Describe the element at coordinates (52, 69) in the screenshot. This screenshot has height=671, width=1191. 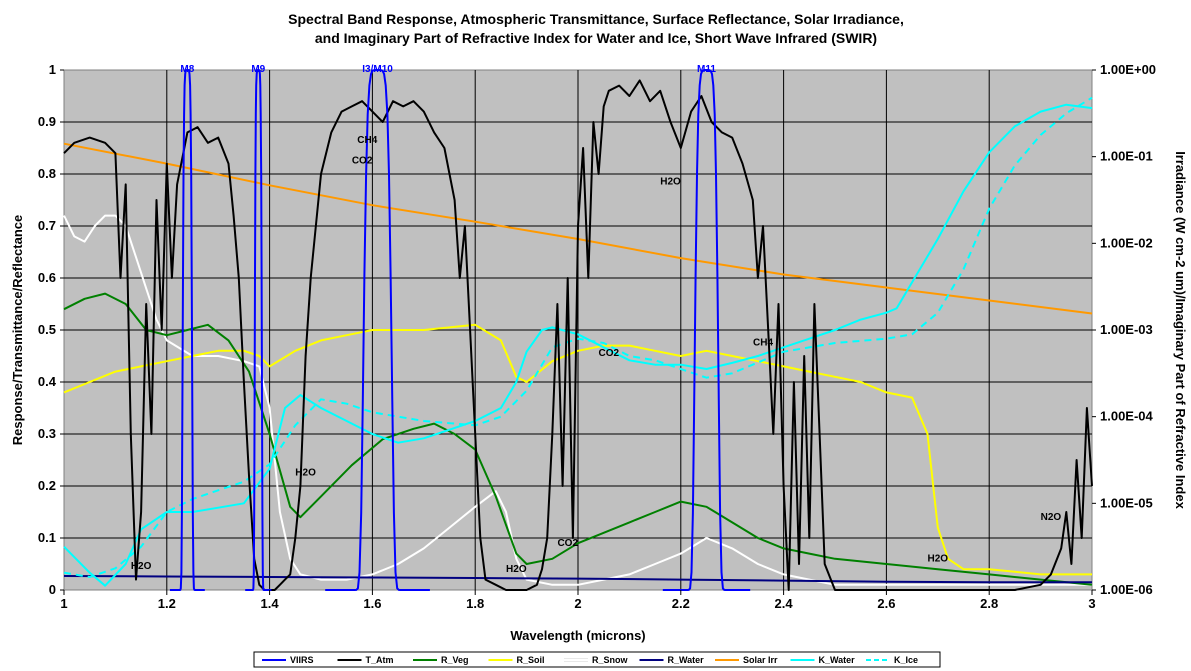
I see `y-tick-label: 1` at that location.